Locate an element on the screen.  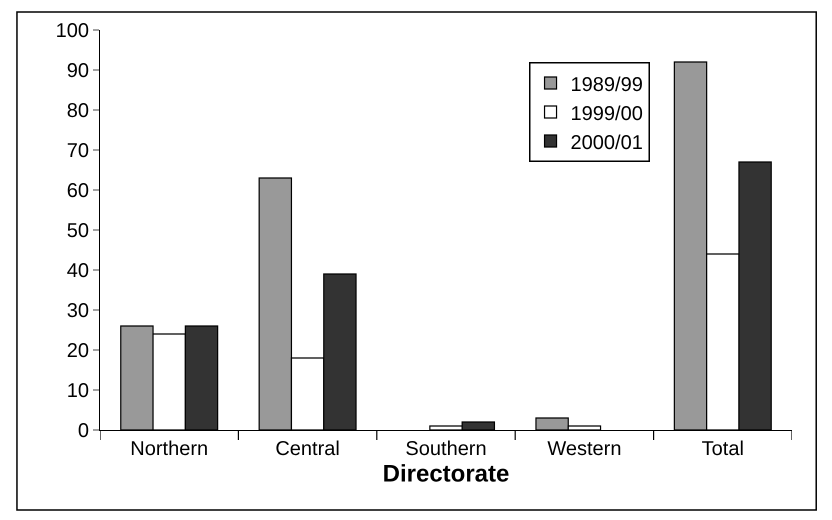
y-tick-label: 90 is located at coordinates (77, 71).